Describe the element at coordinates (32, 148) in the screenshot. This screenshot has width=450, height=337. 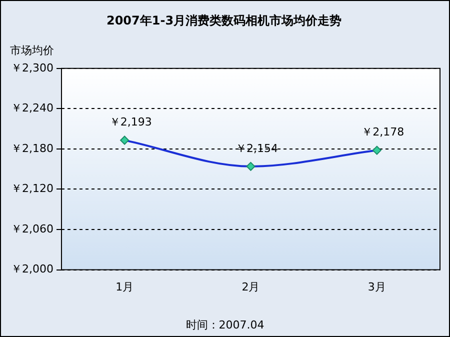
I see `y-tick-label: ￥2,180` at that location.